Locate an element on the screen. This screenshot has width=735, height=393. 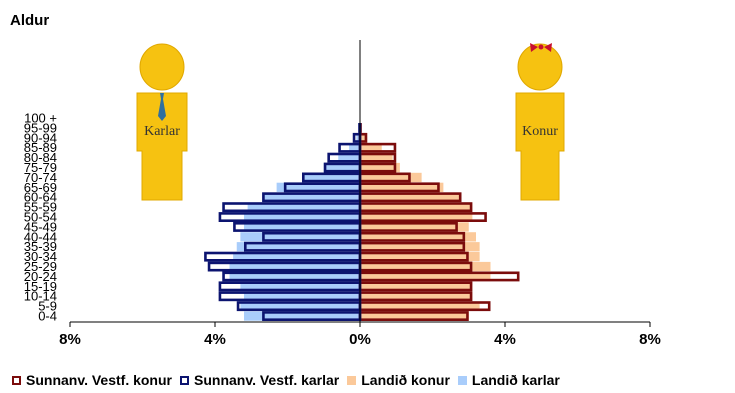
age-label: 90-94 is located at coordinates (40, 137).